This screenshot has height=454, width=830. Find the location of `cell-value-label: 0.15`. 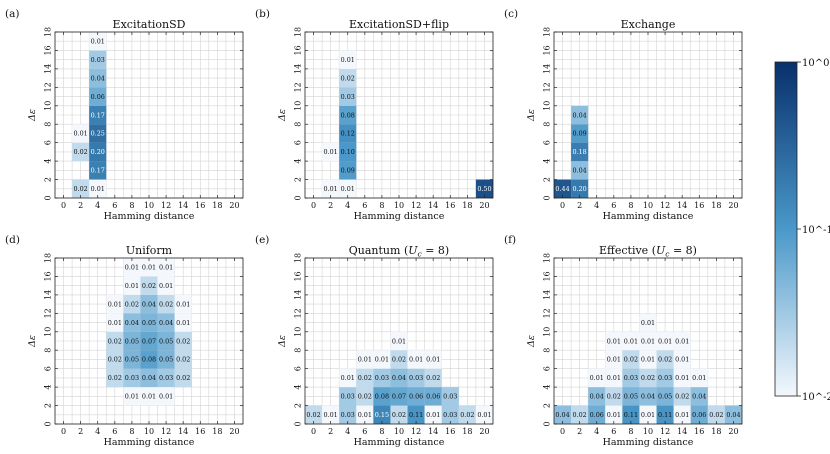

cell-value-label: 0.15 is located at coordinates (382, 415).